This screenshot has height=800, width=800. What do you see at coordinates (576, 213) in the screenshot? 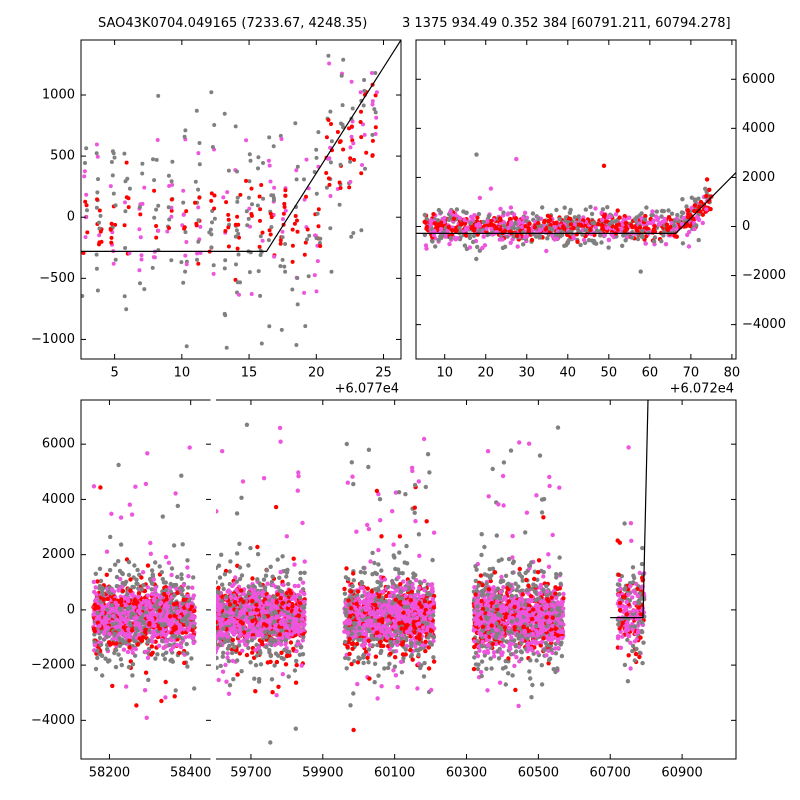
I see `panel2-plot` at bounding box center [576, 213].